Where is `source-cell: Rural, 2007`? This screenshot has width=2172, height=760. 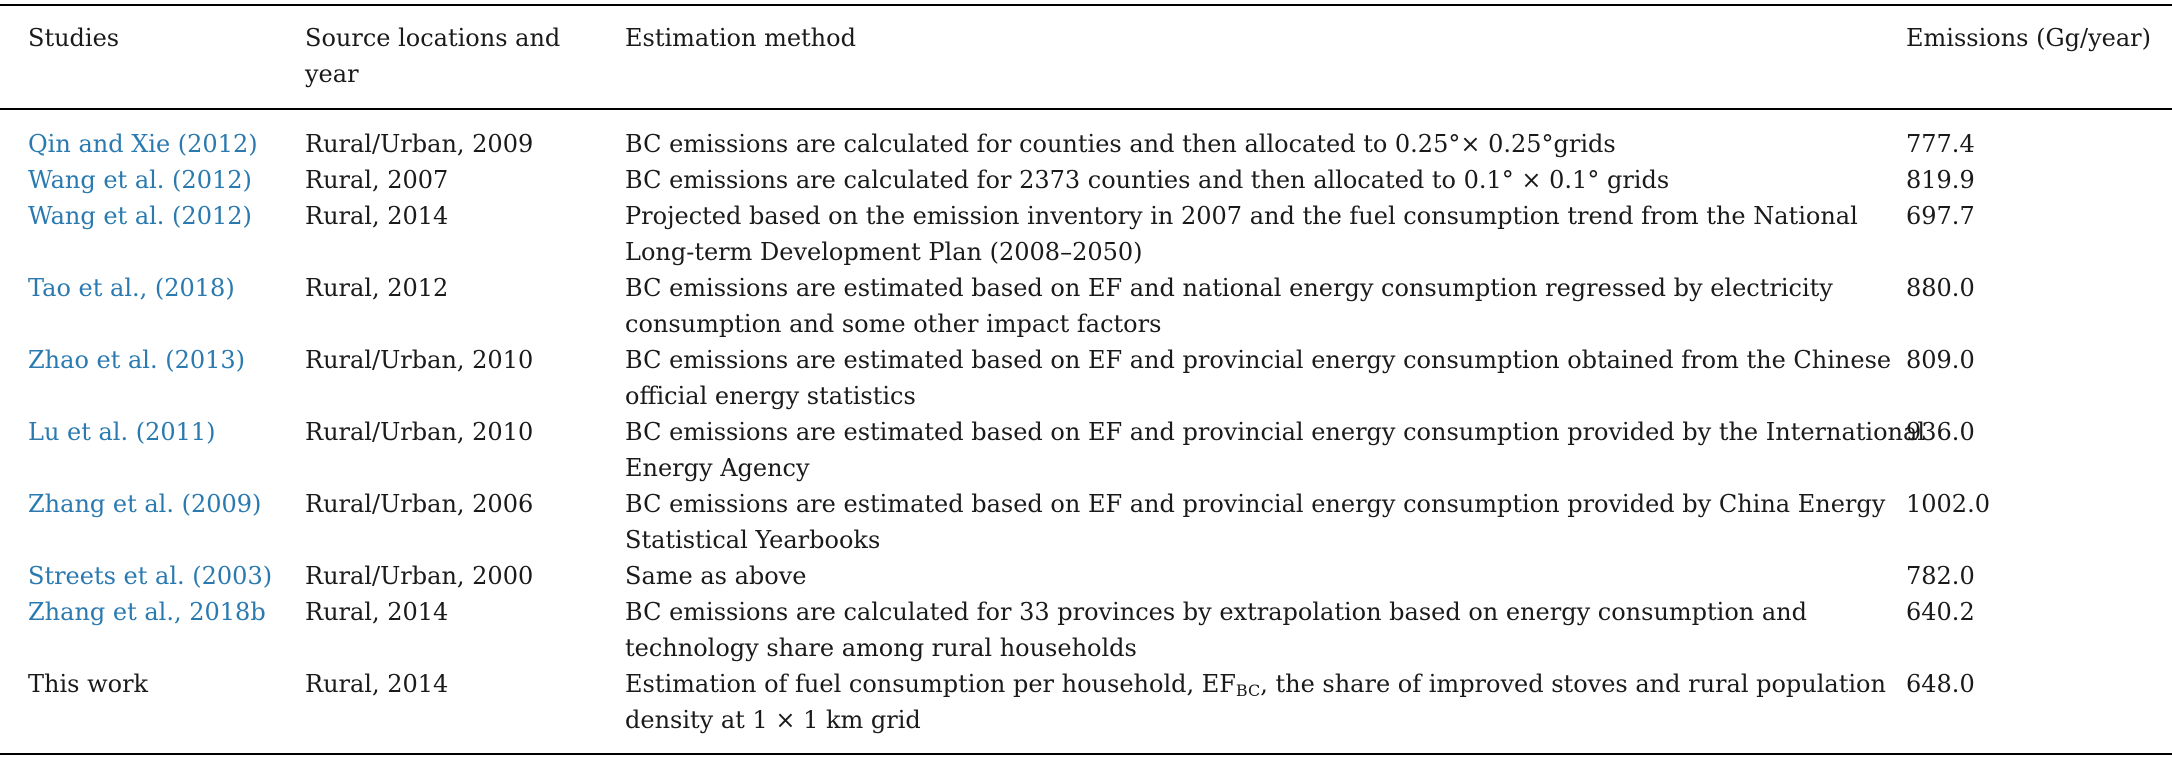 source-cell: Rural, 2007 is located at coordinates (377, 180).